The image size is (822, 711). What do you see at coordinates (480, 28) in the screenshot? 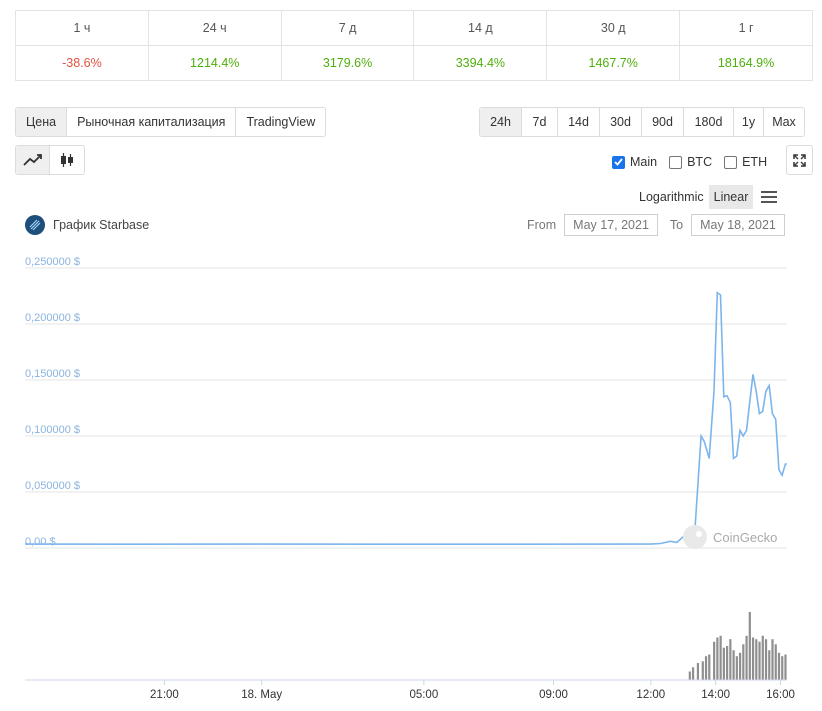
I see `period-14d: 14 д` at bounding box center [480, 28].